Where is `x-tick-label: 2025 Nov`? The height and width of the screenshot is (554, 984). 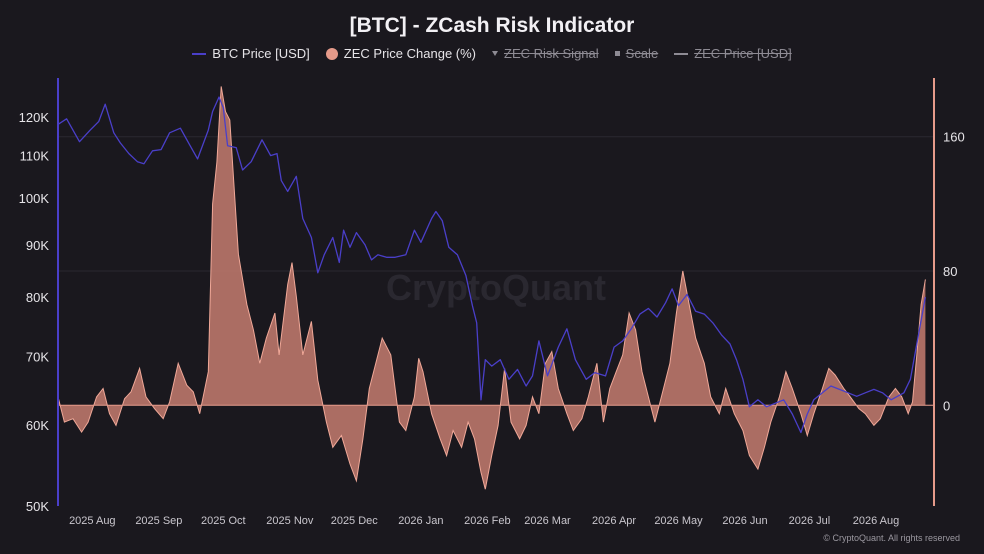 x-tick-label: 2025 Nov is located at coordinates (290, 521).